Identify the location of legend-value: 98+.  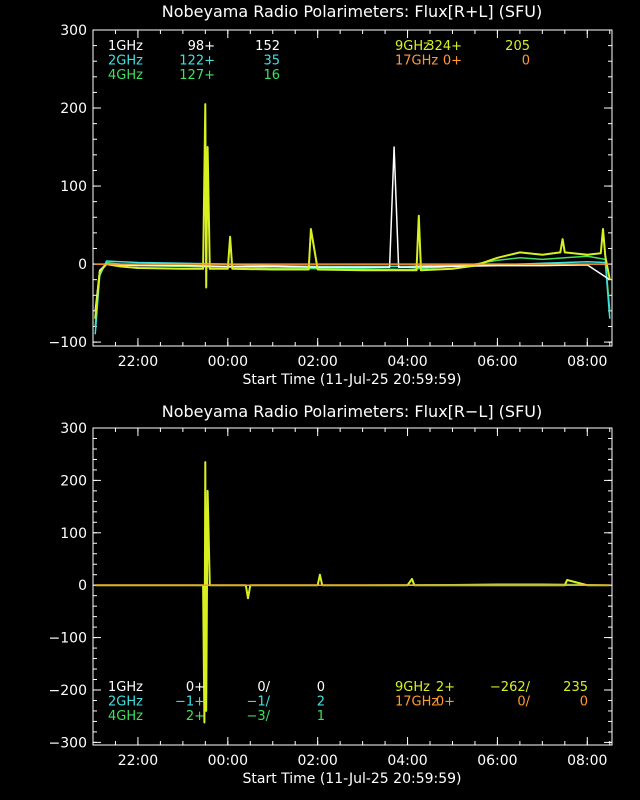
(201, 46).